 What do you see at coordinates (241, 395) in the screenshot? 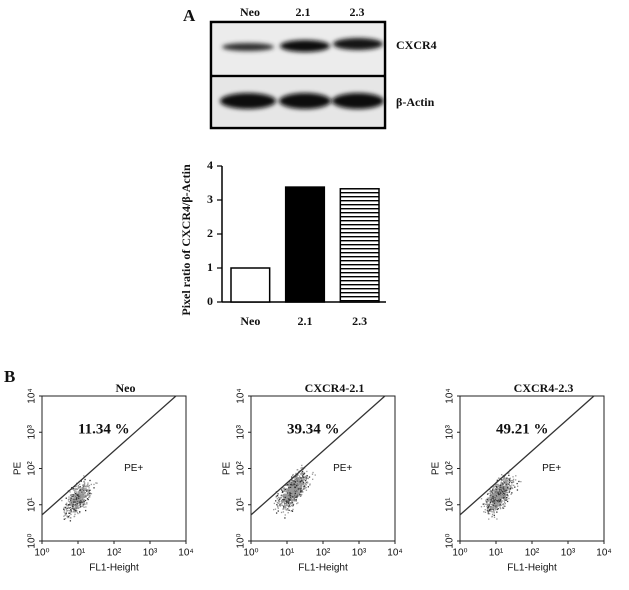
I see `y-tick-label: 10⁴` at bounding box center [241, 395].